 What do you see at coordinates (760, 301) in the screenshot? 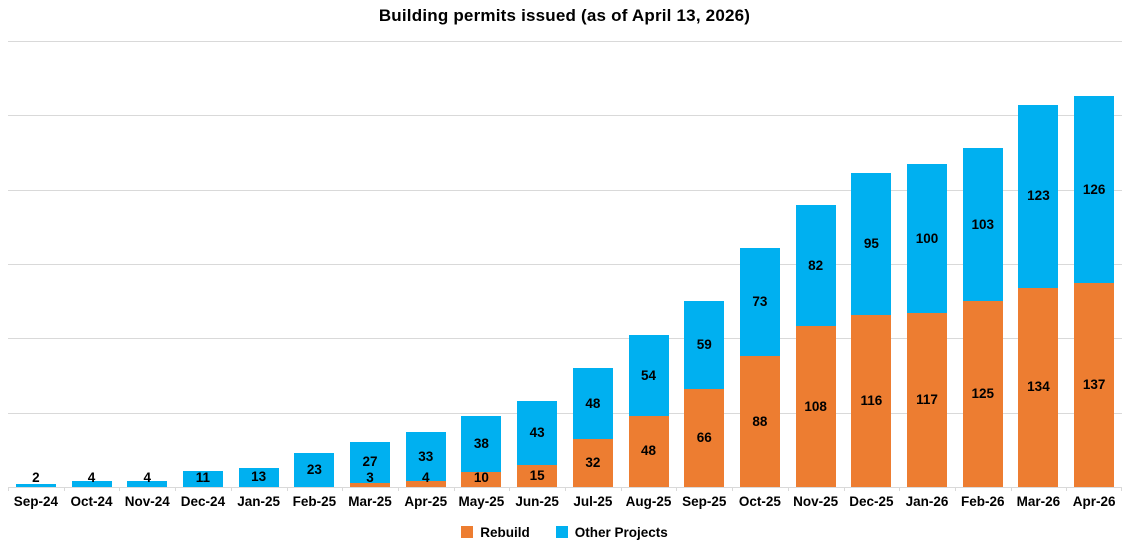
I see `data-label-other-projects: 73` at bounding box center [760, 301].